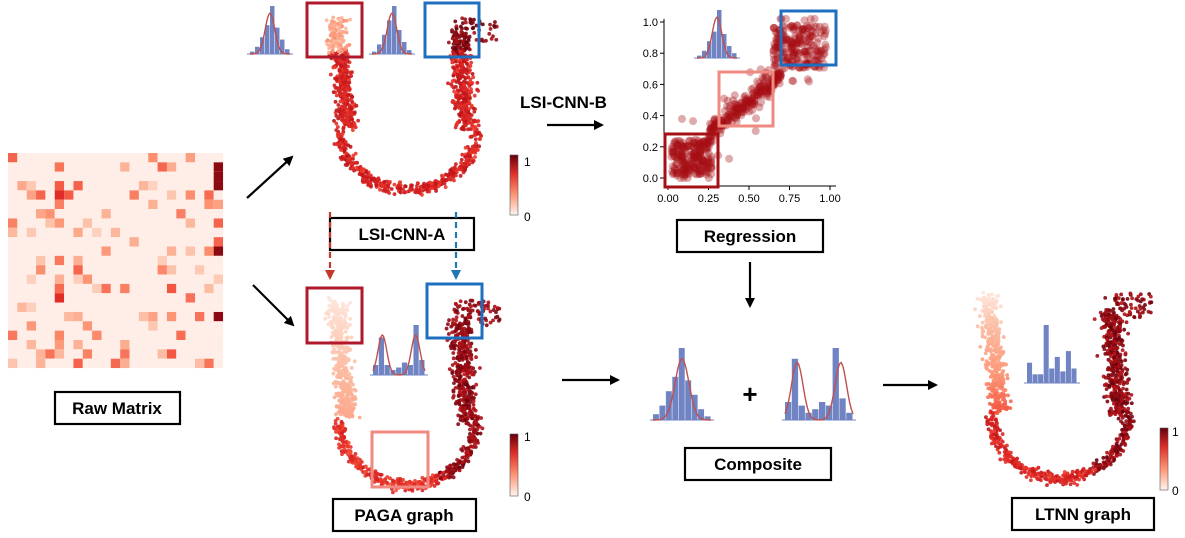  I want to click on composite-label: Composite, so click(758, 464).